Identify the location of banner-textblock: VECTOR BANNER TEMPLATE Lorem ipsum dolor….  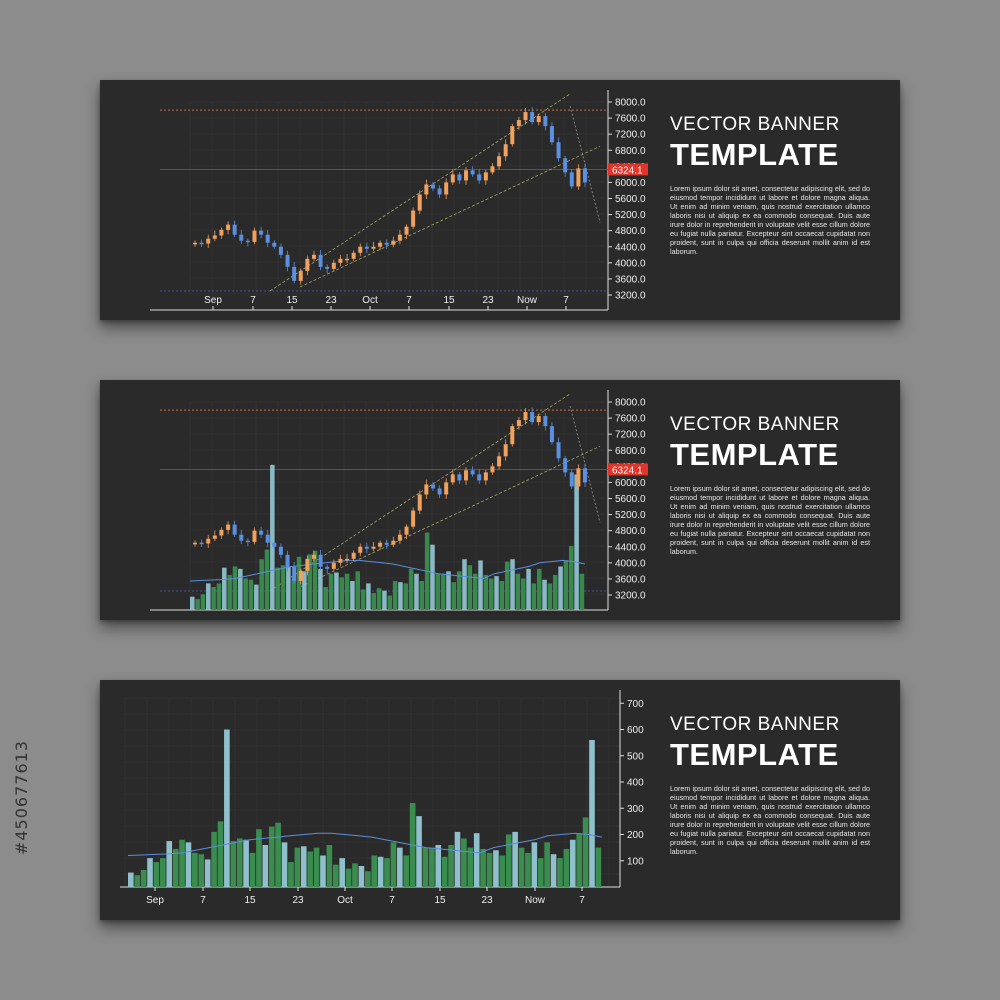
(770, 485).